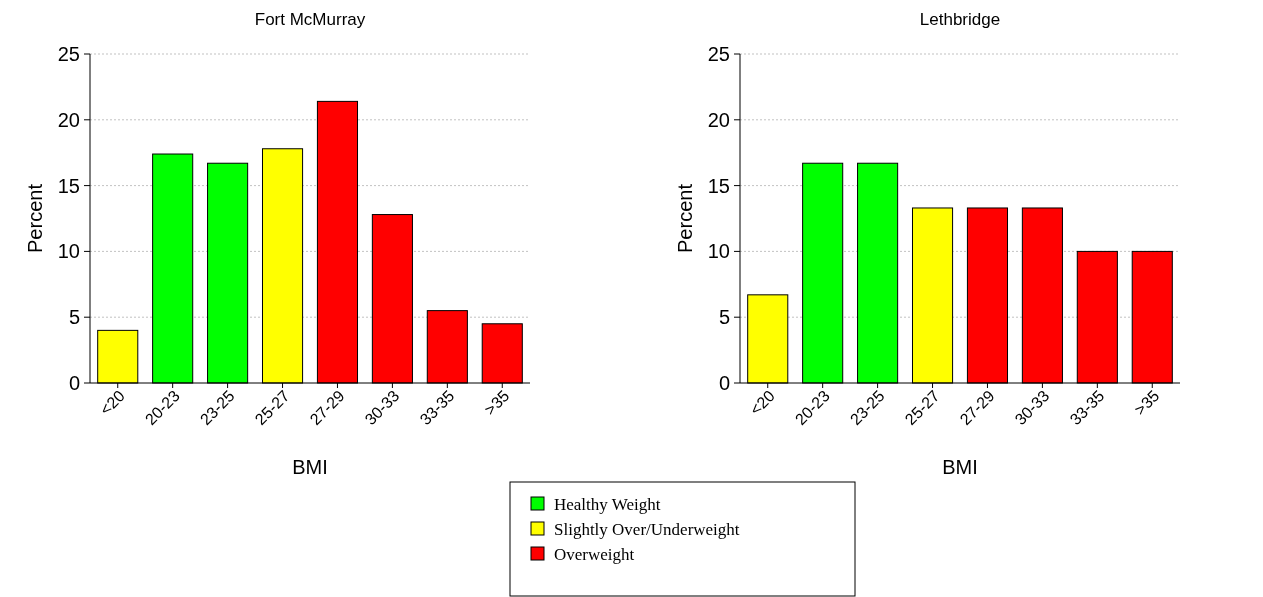 This screenshot has height=597, width=1263. What do you see at coordinates (960, 19) in the screenshot?
I see `chart-title: Lethbridge` at bounding box center [960, 19].